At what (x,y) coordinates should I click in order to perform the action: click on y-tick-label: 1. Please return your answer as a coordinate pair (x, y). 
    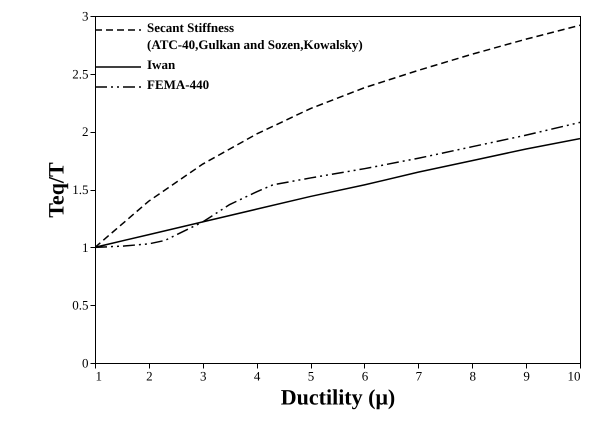
    Looking at the image, I should click on (85, 247).